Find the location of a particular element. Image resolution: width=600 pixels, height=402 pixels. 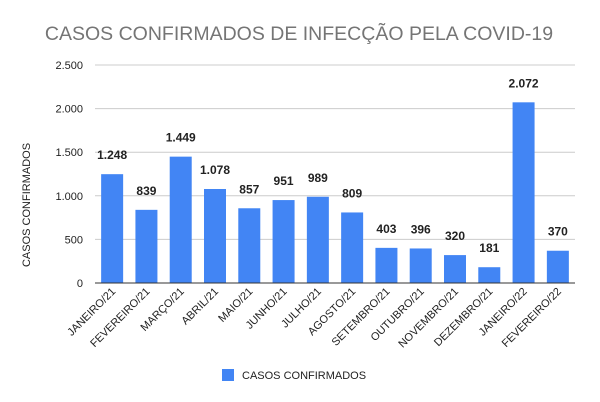

data-label: 1.078 is located at coordinates (215, 170).